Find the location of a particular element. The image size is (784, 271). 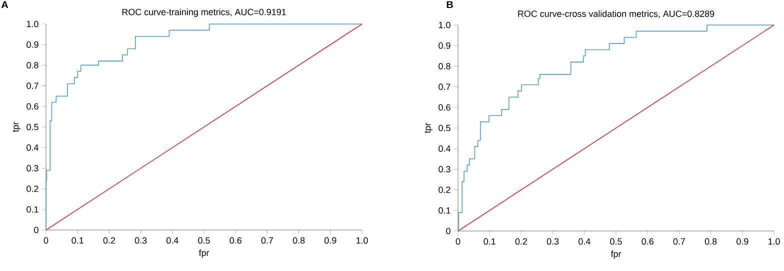

chart-title: ROC curve-training metrics, AUC=0.9191 is located at coordinates (204, 12).